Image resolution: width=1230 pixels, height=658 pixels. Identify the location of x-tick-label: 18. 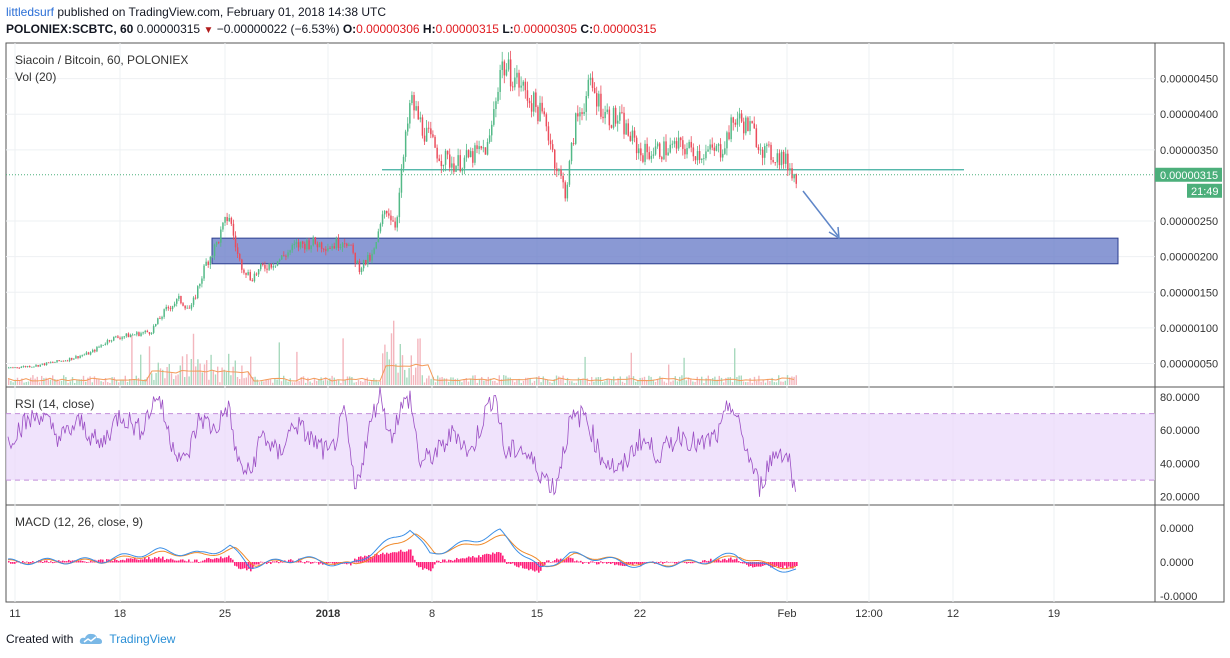
(120, 614).